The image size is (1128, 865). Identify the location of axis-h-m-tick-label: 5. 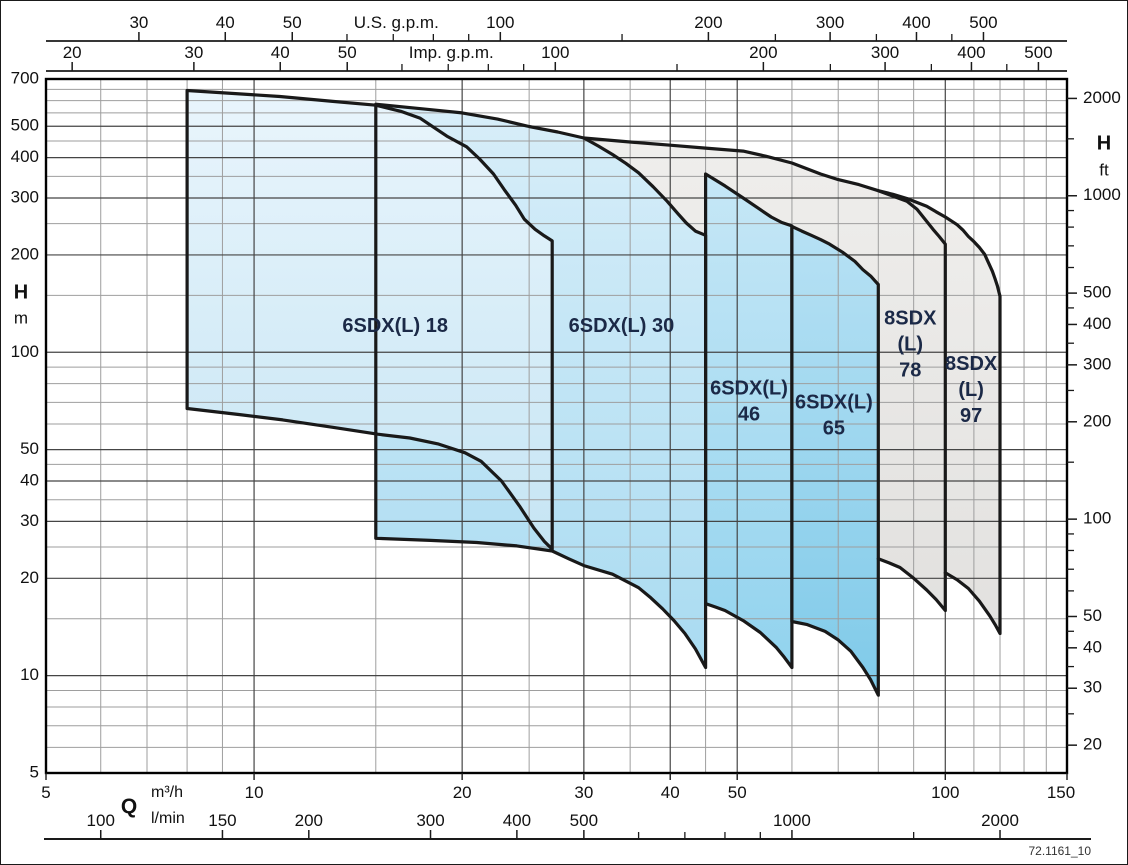
(34, 771).